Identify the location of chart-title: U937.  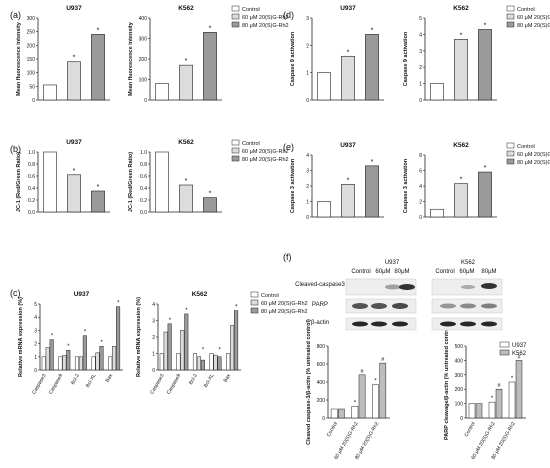
(348, 145).